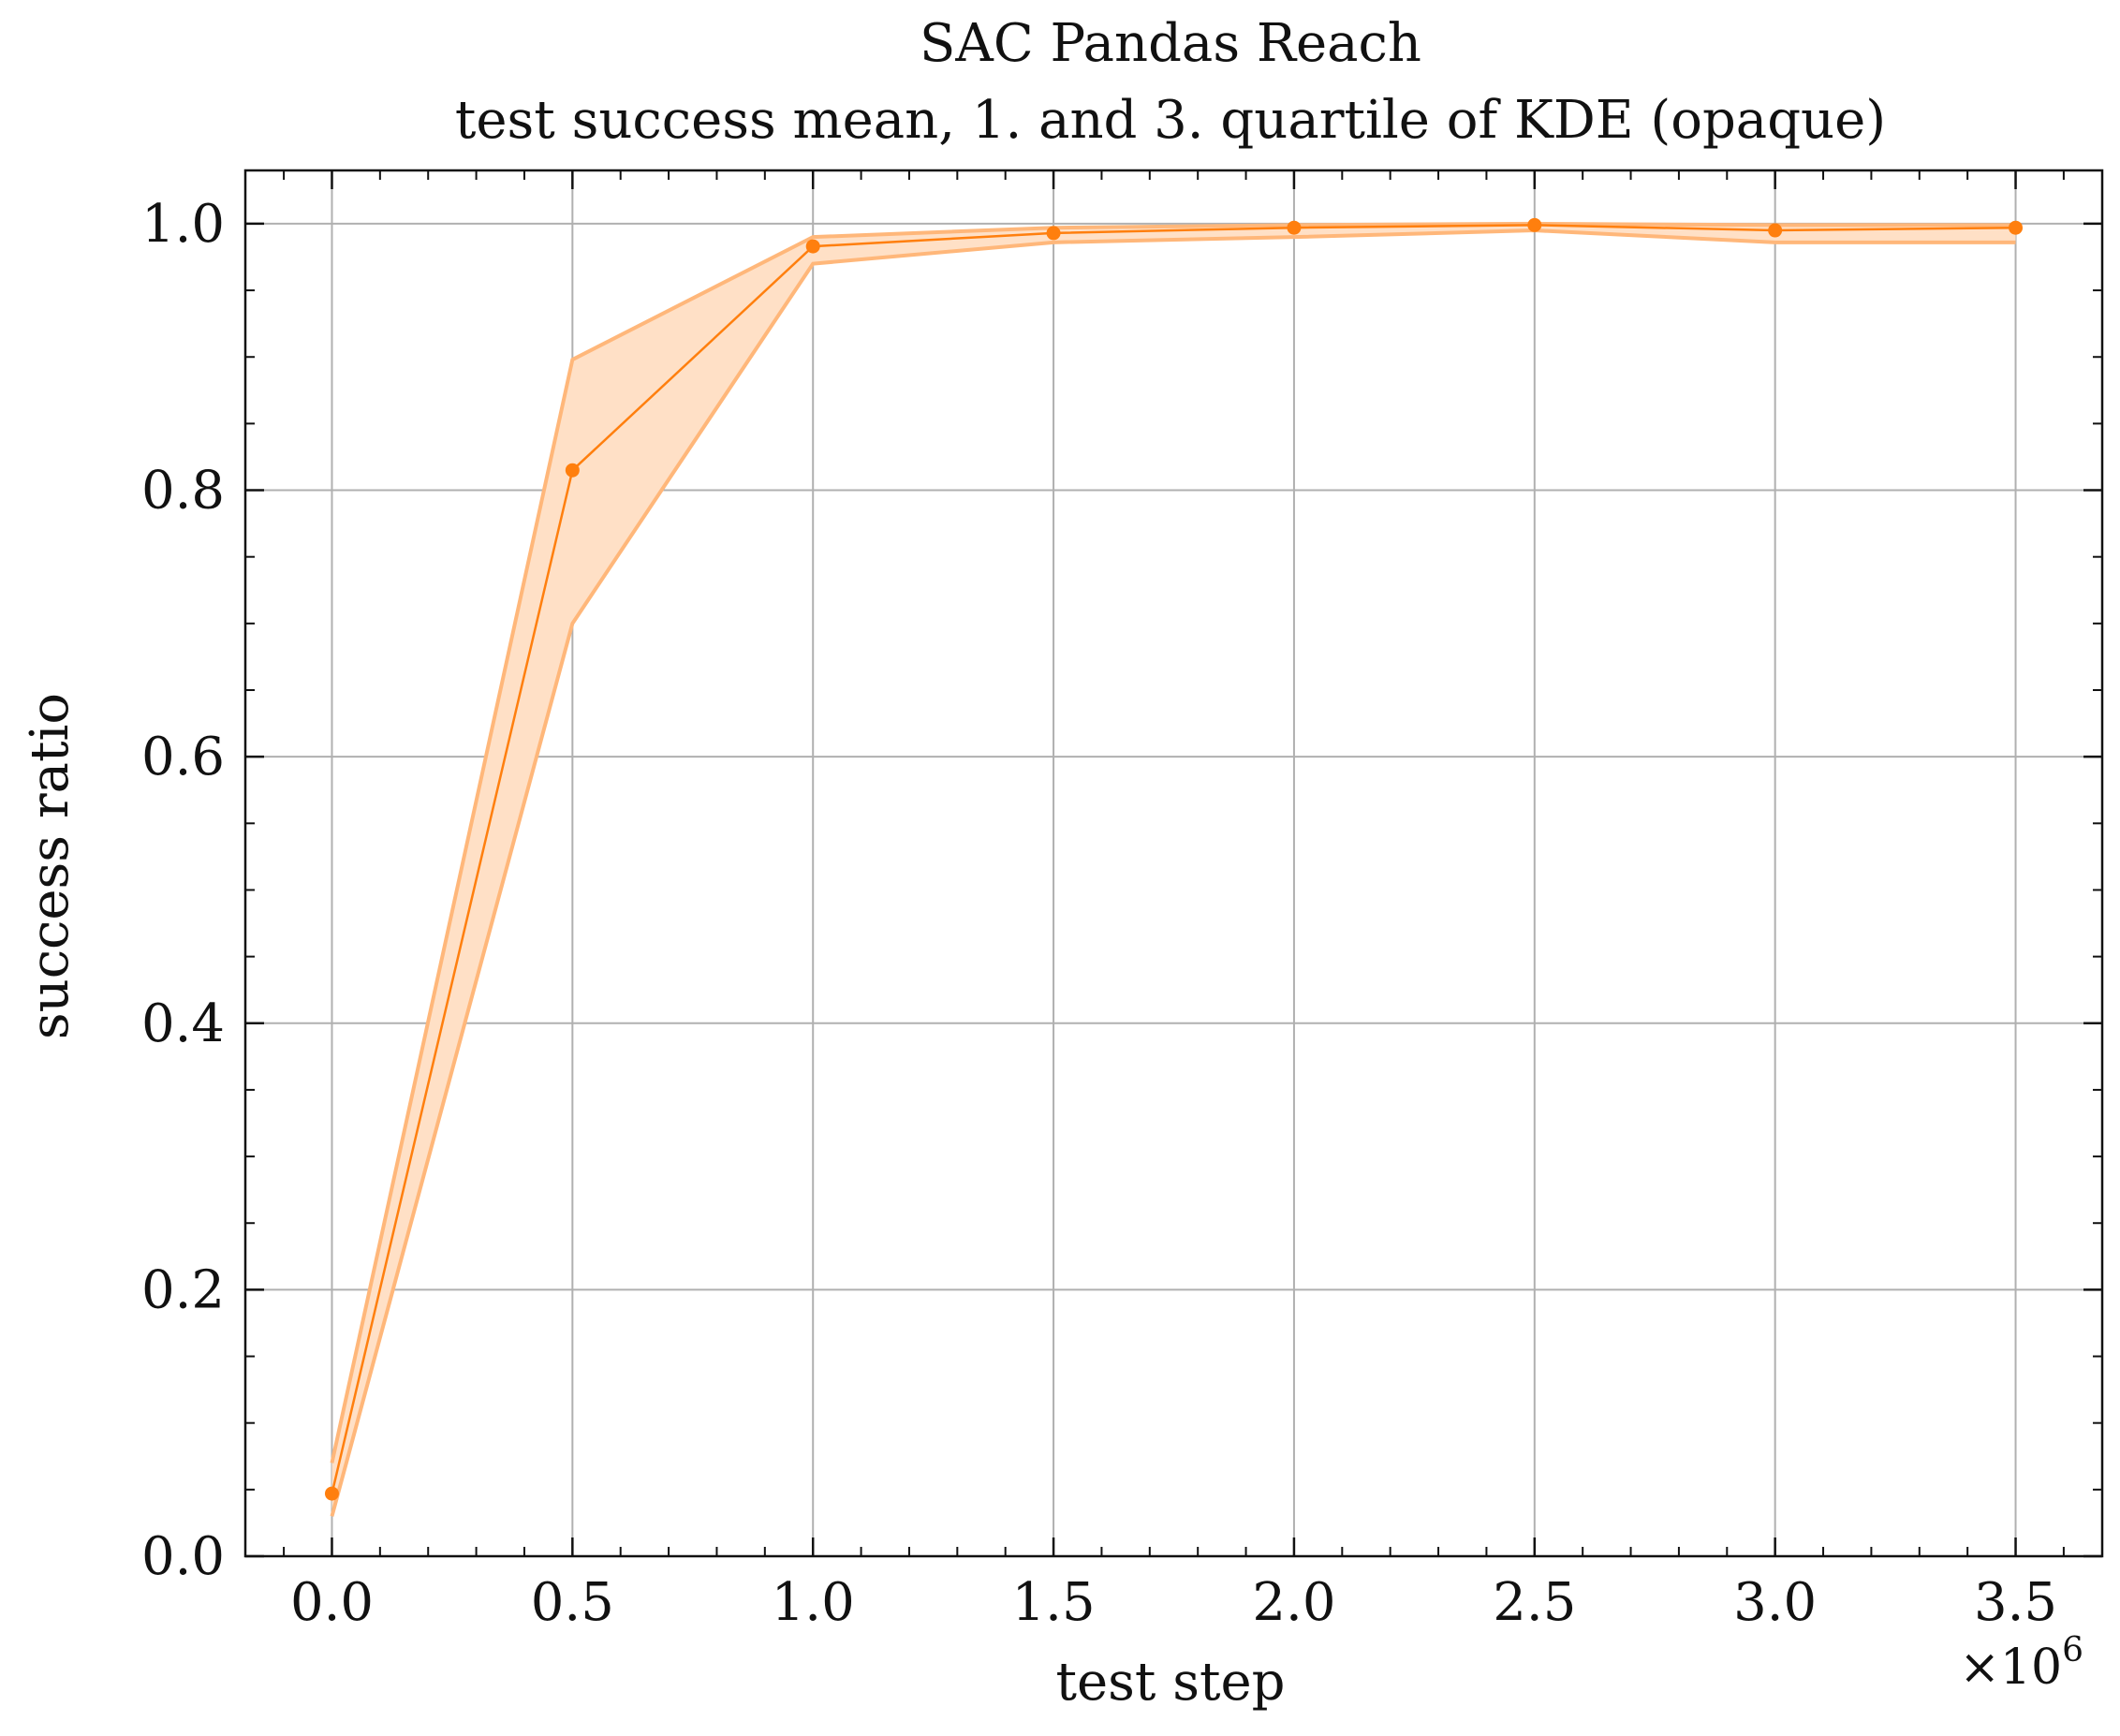 The width and height of the screenshot is (2120, 1736). Describe the element at coordinates (1170, 44) in the screenshot. I see `chart-title: SAC Pandas Reach` at that location.